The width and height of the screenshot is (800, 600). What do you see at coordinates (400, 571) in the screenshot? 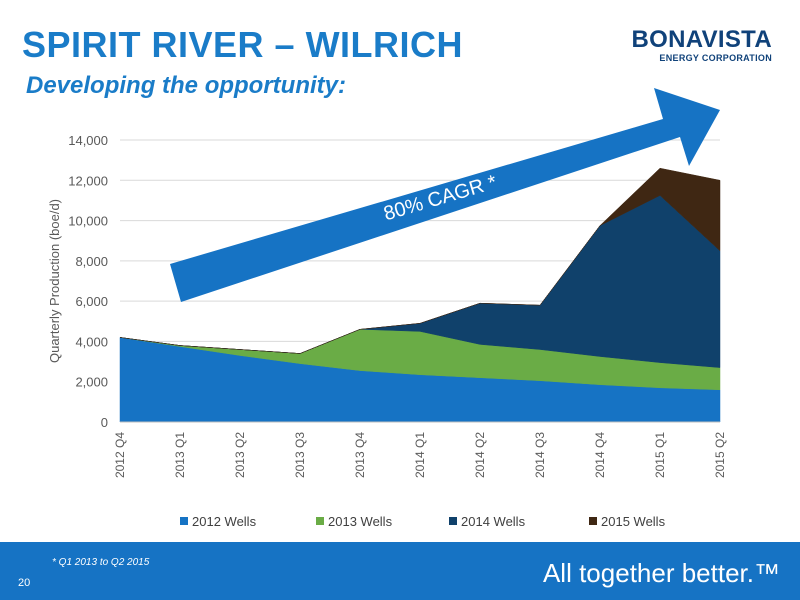
I see `footer-bar` at bounding box center [400, 571].